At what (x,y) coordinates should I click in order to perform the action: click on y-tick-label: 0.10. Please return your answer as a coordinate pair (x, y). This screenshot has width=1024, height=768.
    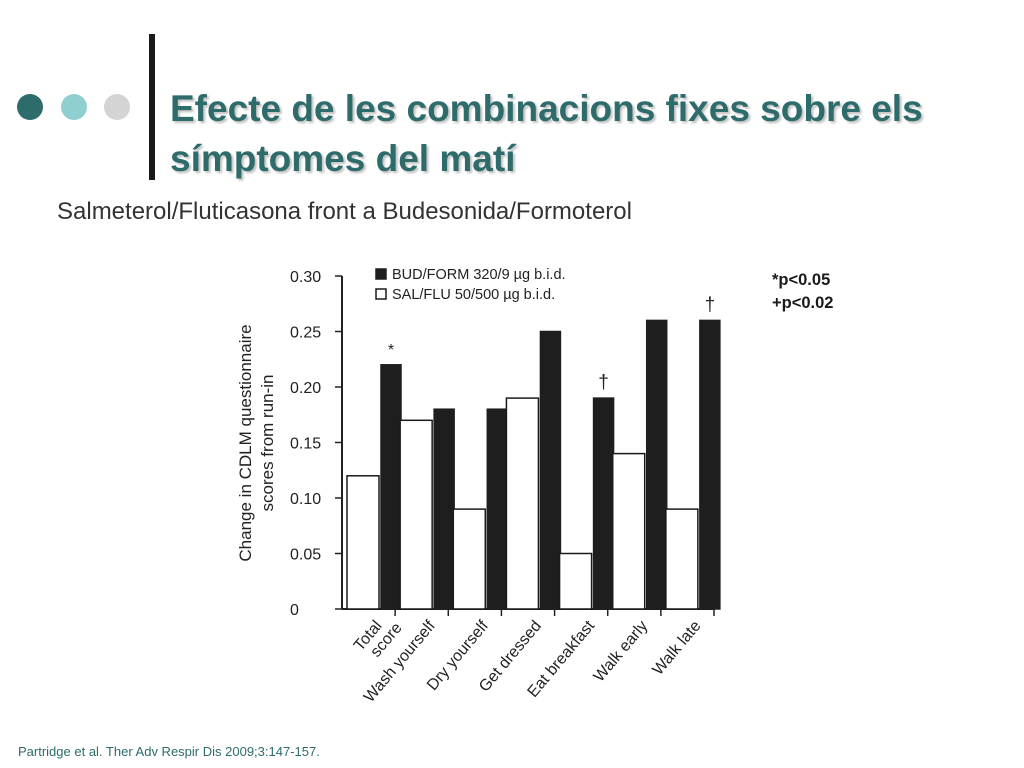
    Looking at the image, I should click on (305, 499).